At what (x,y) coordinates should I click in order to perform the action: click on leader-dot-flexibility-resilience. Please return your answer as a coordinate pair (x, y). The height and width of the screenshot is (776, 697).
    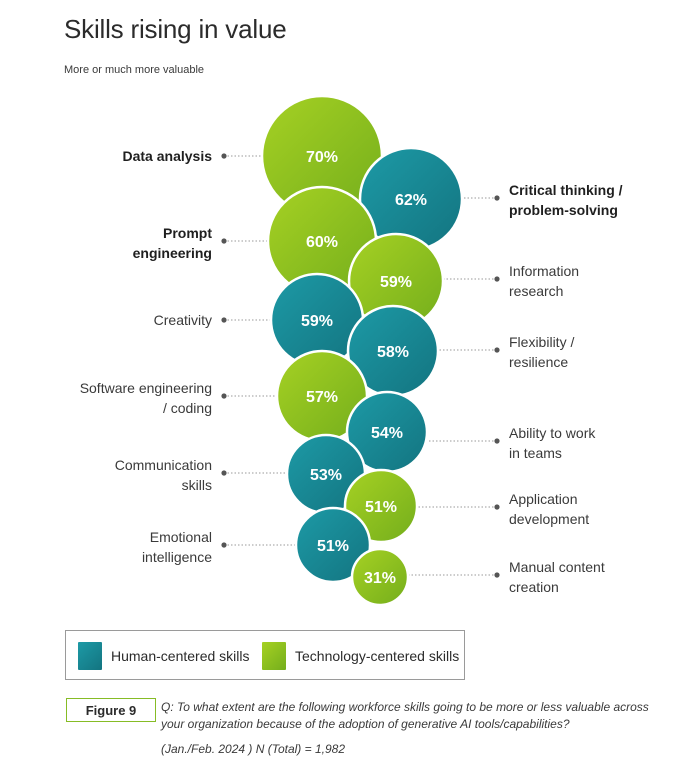
    Looking at the image, I should click on (497, 350).